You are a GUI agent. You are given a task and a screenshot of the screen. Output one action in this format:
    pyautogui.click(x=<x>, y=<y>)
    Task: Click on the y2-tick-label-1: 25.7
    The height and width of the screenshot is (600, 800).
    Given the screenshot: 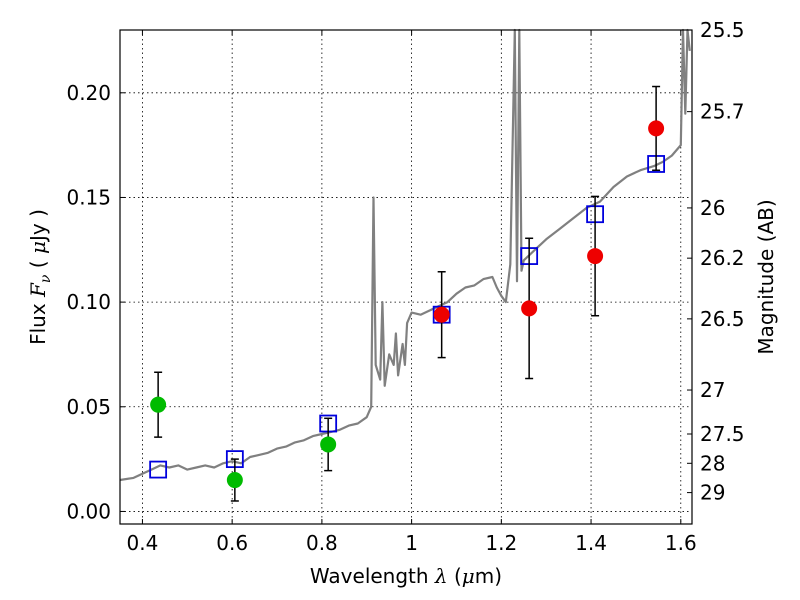 What is the action you would take?
    pyautogui.click(x=722, y=112)
    